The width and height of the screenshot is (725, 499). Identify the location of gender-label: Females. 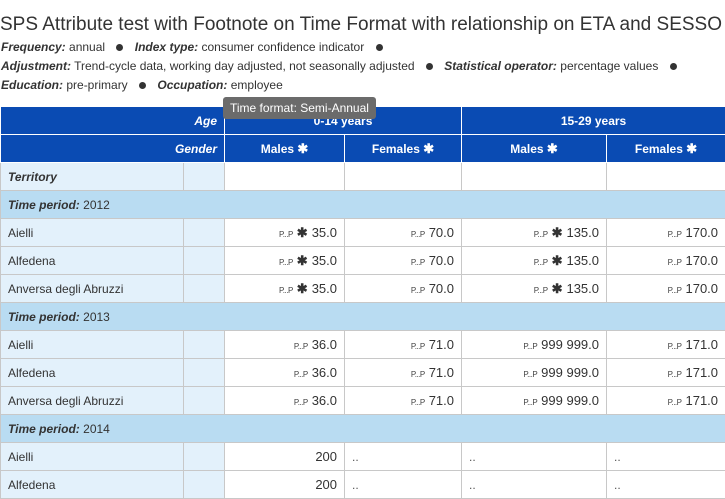
(659, 149).